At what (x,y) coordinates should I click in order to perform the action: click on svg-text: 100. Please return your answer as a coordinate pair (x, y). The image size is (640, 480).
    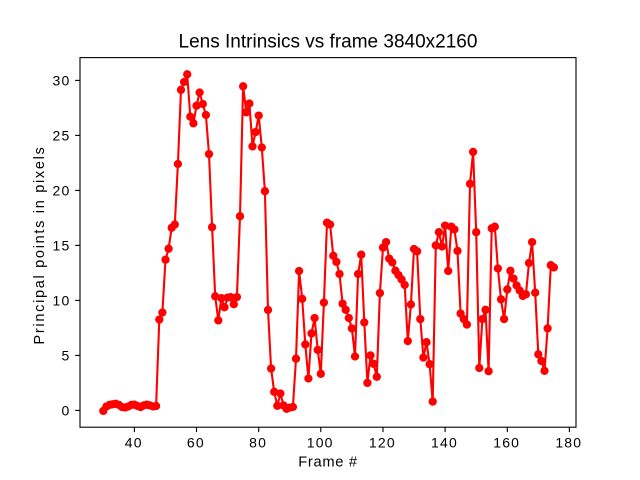
    Looking at the image, I should click on (320, 443).